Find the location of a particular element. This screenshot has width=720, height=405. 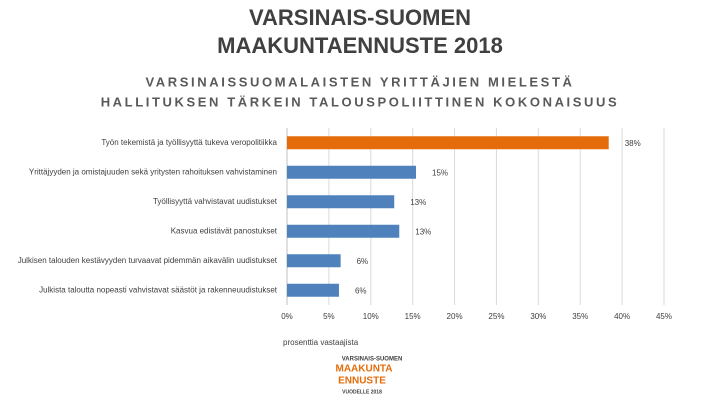

chart-title: MAAKUNTAENNUSTE 2018 is located at coordinates (360, 45).